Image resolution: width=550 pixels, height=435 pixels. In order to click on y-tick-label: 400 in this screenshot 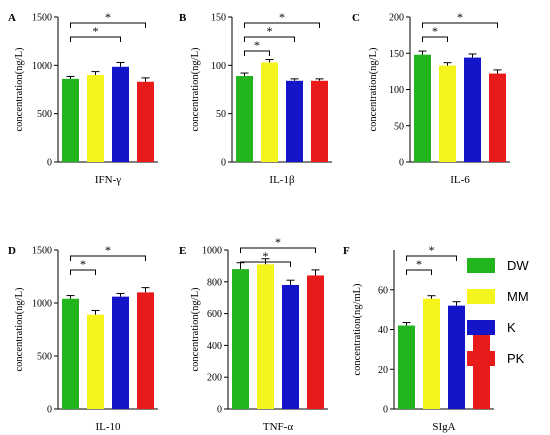, I will do `click(214, 346)`.